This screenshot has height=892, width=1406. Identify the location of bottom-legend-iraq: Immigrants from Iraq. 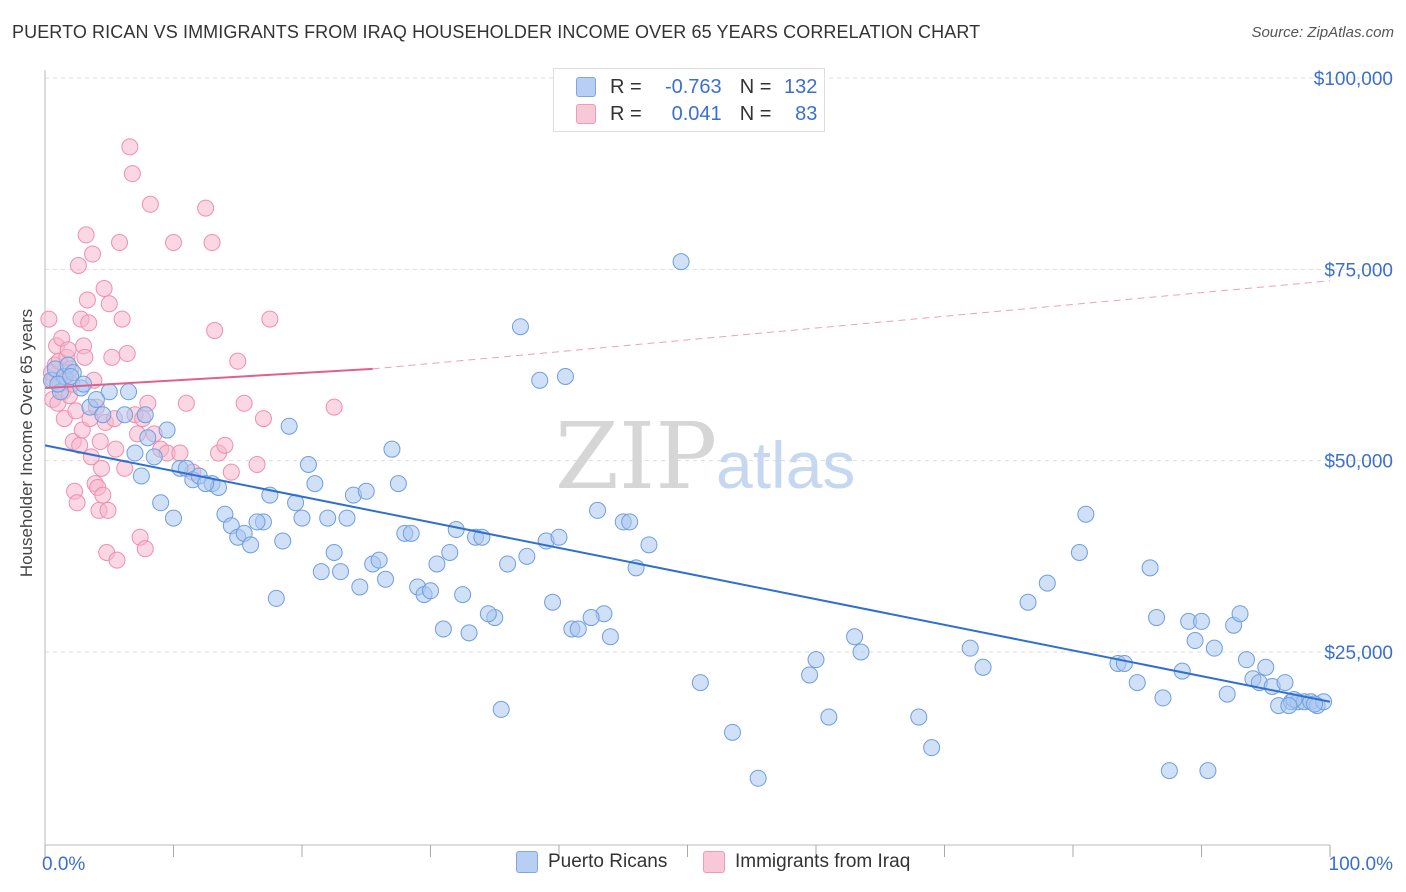
(806, 862).